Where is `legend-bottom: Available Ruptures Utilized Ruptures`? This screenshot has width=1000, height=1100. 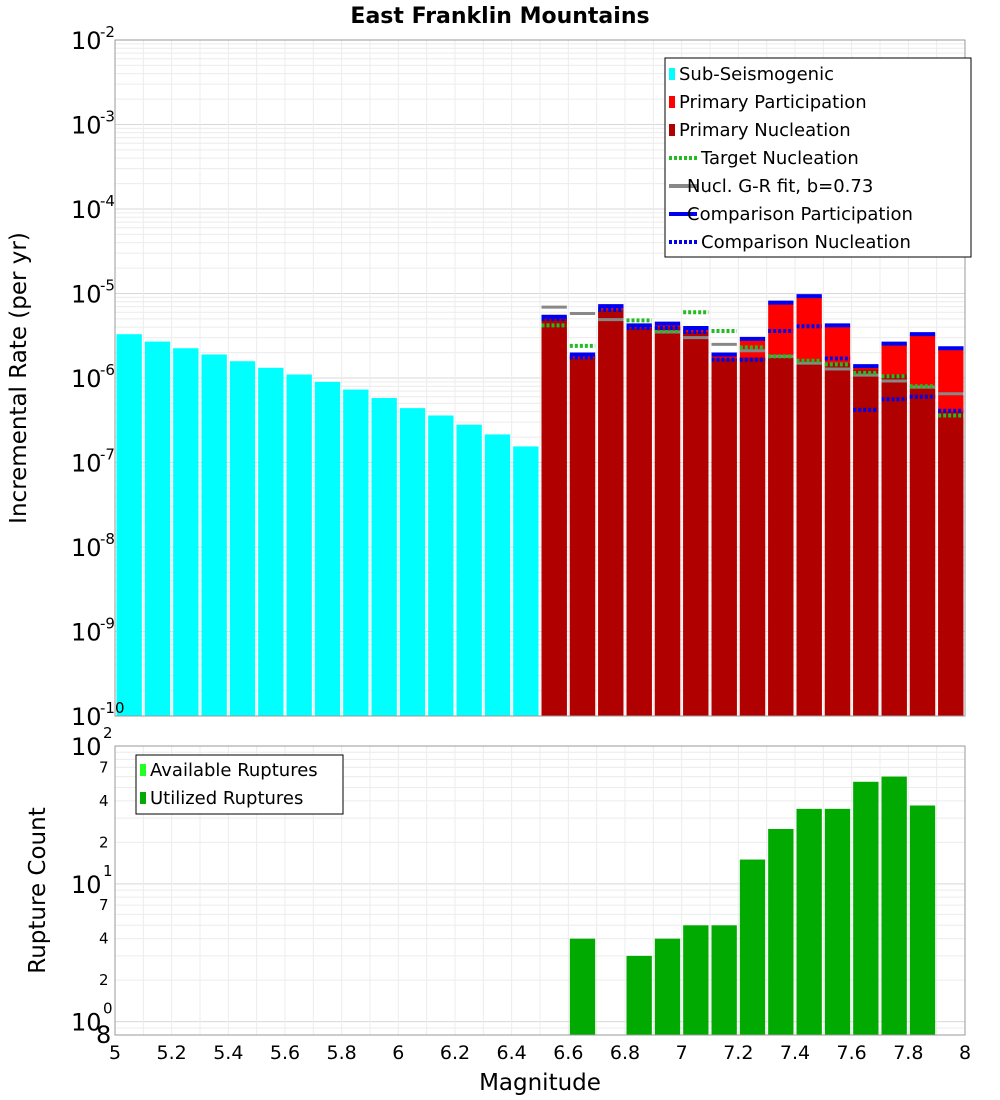 legend-bottom: Available Ruptures Utilized Ruptures is located at coordinates (239, 784).